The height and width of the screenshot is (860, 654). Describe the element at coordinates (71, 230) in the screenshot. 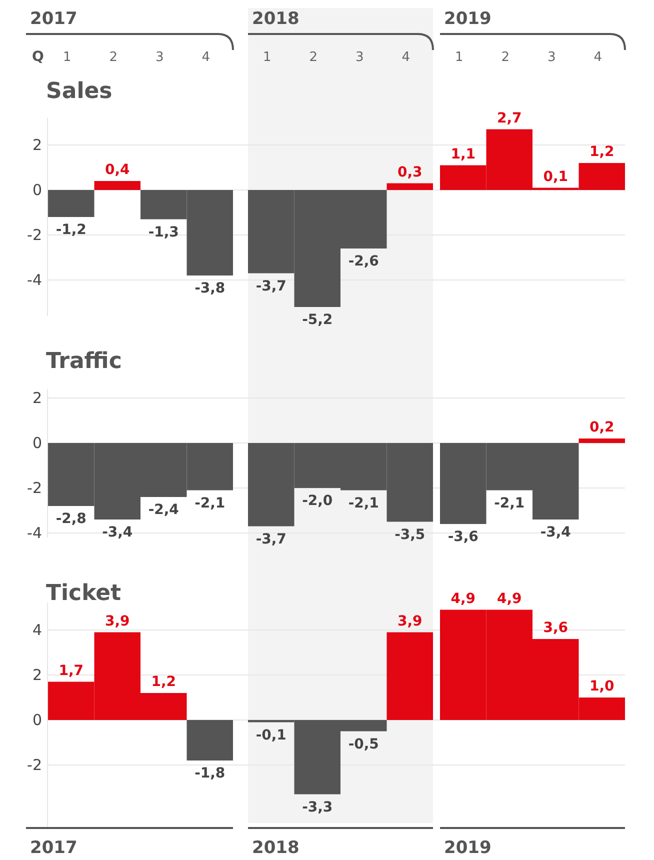

I see `data-label: -1,2` at that location.